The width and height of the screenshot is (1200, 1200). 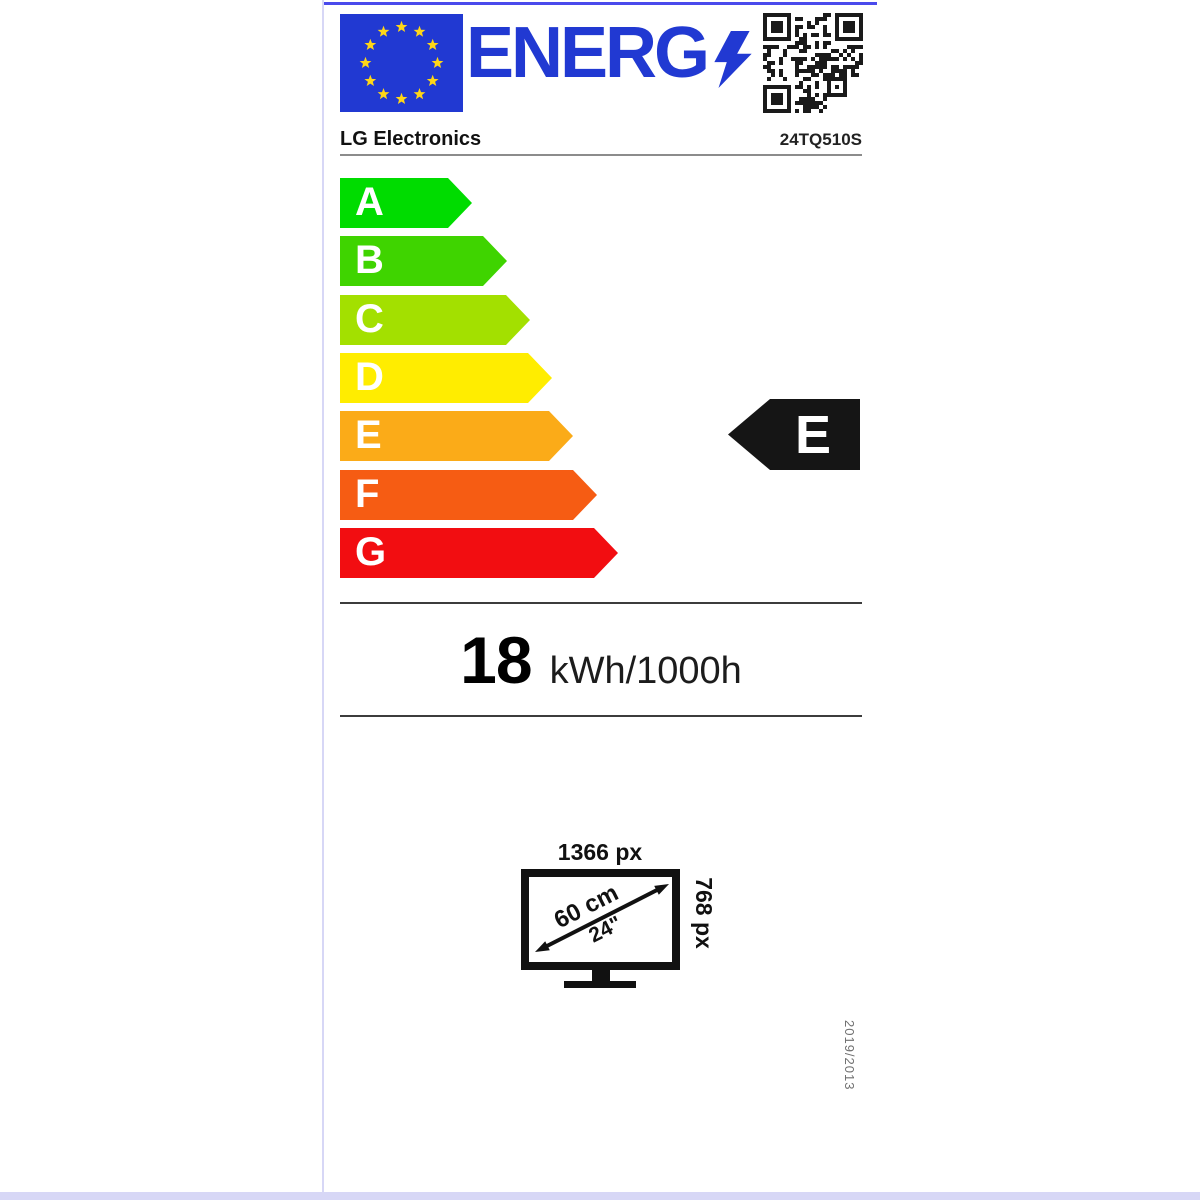 What do you see at coordinates (600, 852) in the screenshot?
I see `resolution-width-label: 1366 px` at bounding box center [600, 852].